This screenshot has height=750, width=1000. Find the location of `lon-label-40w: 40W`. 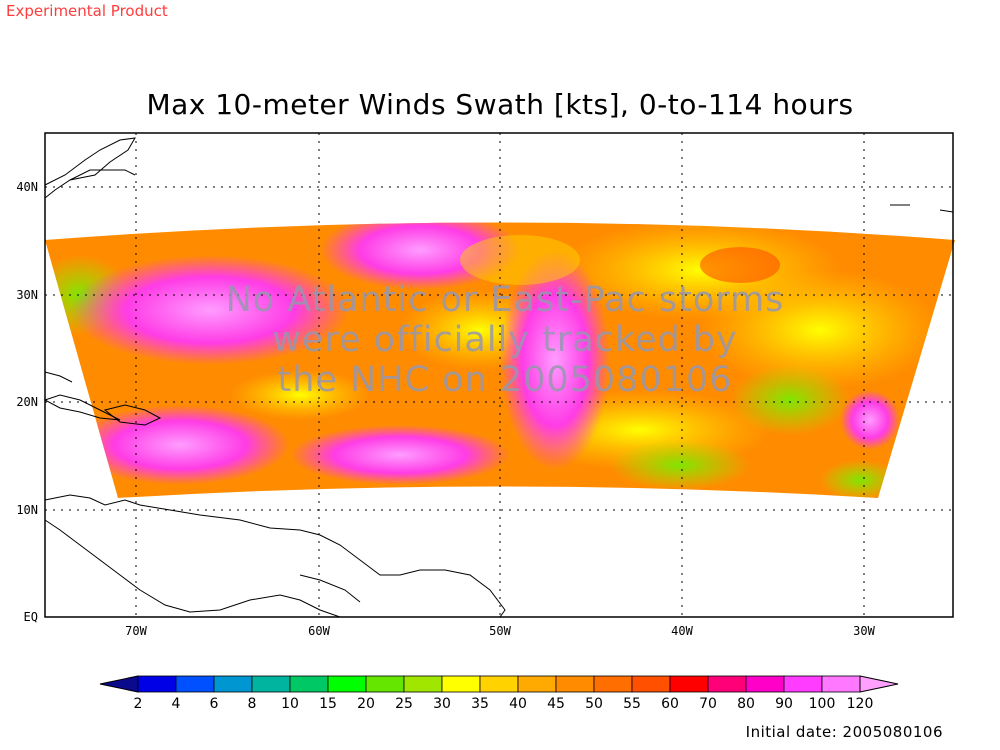

lon-label-40w: 40W is located at coordinates (682, 631).